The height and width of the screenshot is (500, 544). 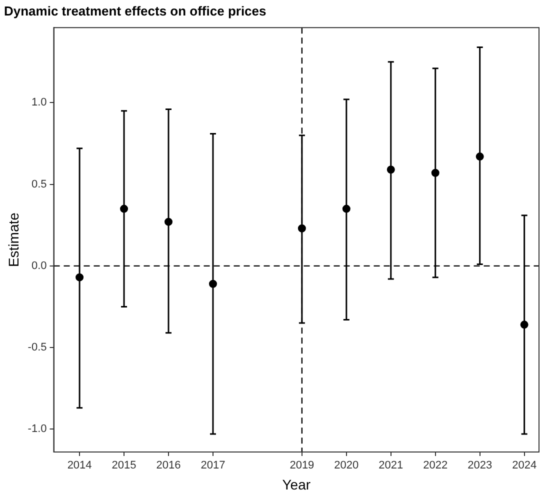 What do you see at coordinates (524, 466) in the screenshot?
I see `x-tick-label: 2024` at bounding box center [524, 466].